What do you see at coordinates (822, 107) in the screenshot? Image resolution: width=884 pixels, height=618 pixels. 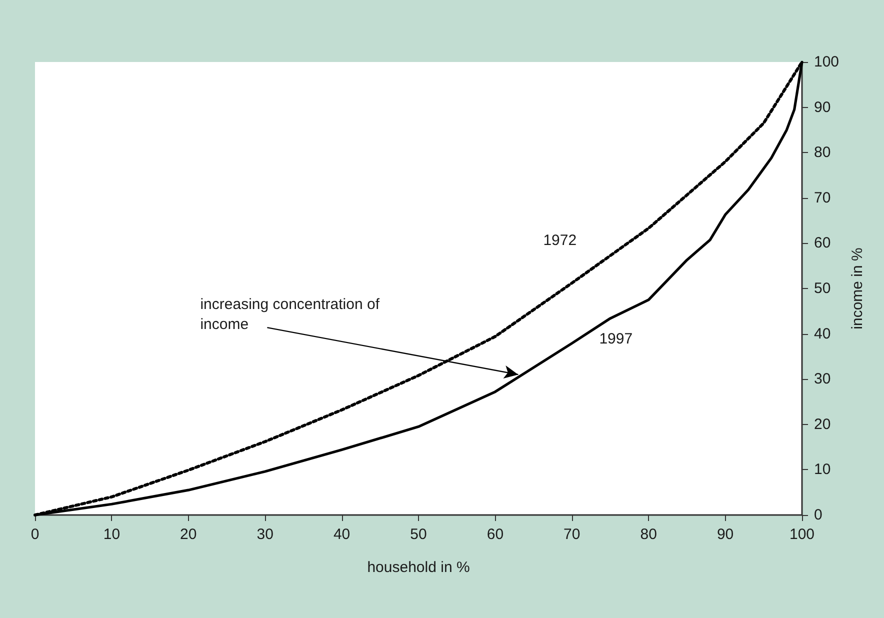 I see `y-tick-label: 90` at bounding box center [822, 107].